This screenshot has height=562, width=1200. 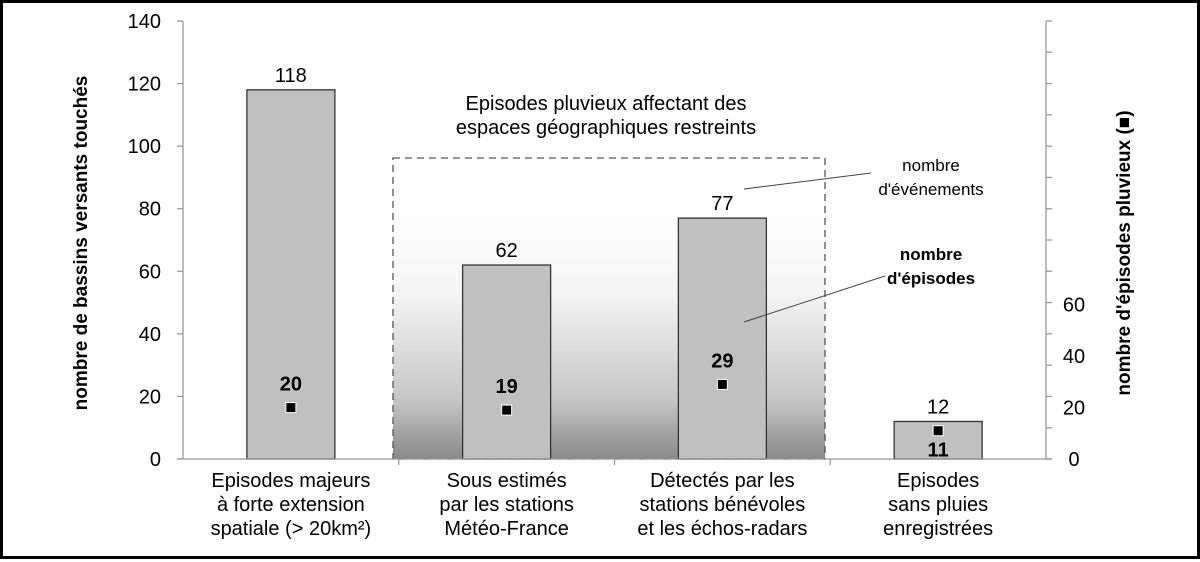 I want to click on bar-value-label: 77, so click(x=722, y=204).